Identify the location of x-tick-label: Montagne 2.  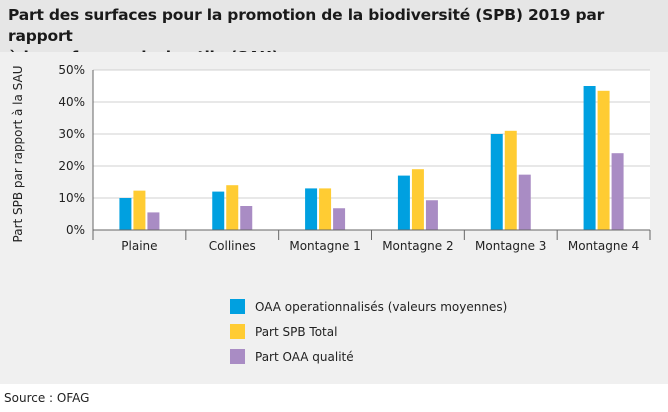
(417, 246).